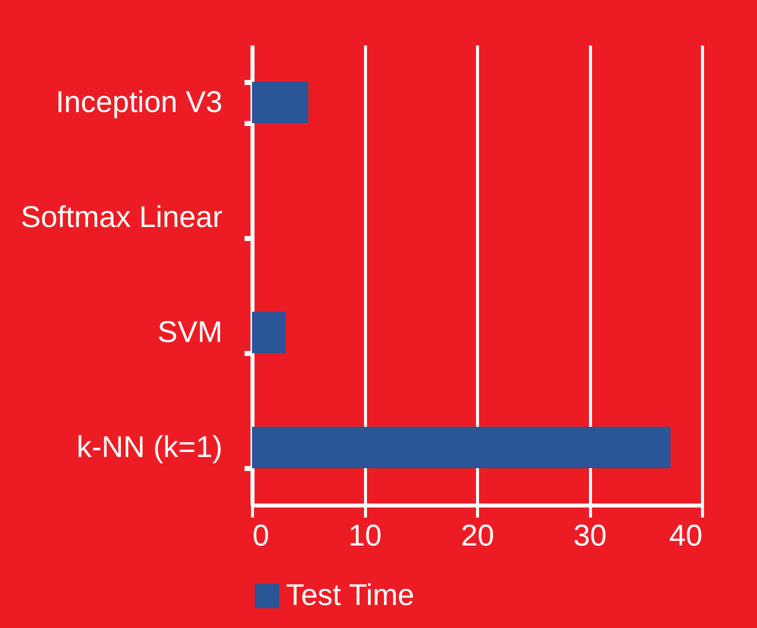  I want to click on x-tick-label: 20, so click(477, 536).